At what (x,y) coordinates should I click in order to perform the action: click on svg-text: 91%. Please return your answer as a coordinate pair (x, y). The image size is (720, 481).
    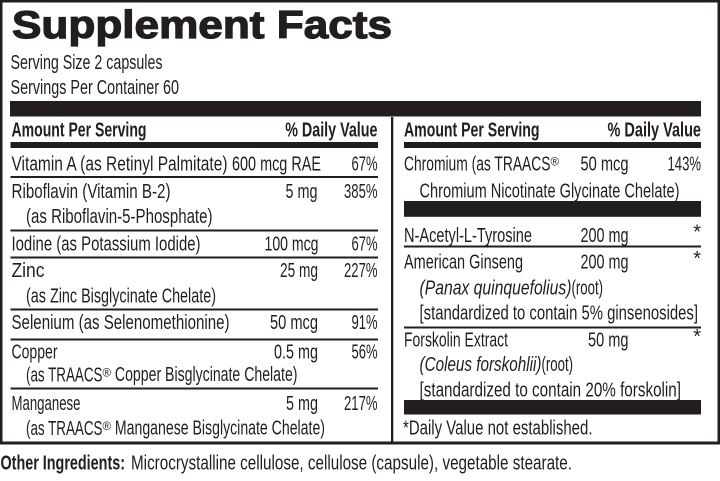
    Looking at the image, I should click on (365, 323).